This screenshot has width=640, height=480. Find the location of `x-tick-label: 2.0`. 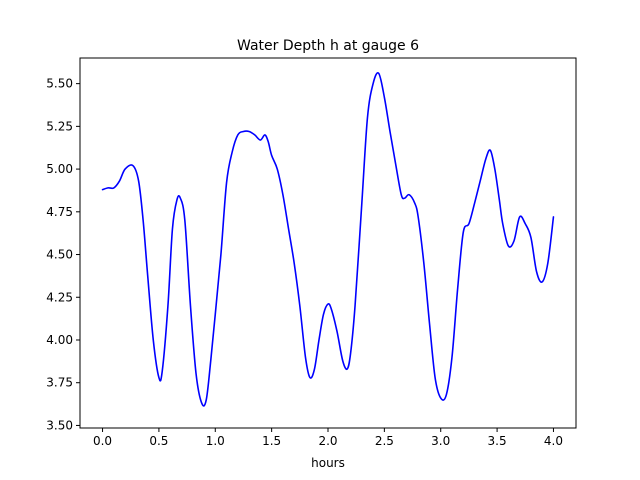

x-tick-label: 2.0 is located at coordinates (327, 441).